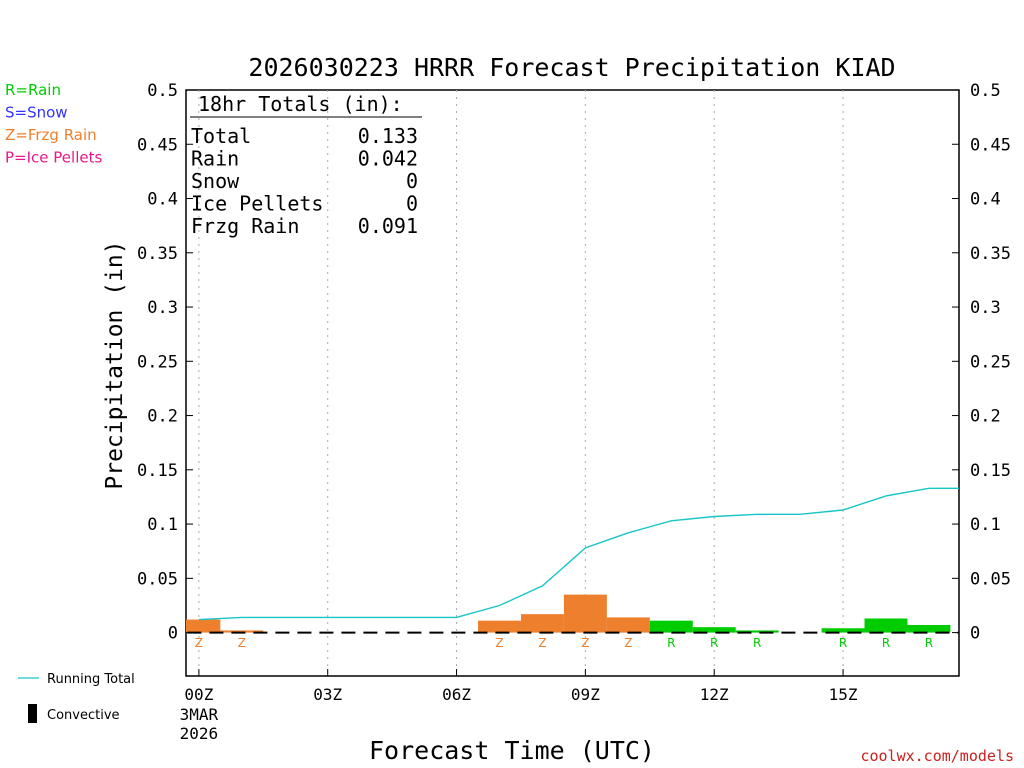  I want to click on precip-type-legend: R=Rain S=Snow Z=Frzg Rain P=Ice Pellets, so click(53, 124).